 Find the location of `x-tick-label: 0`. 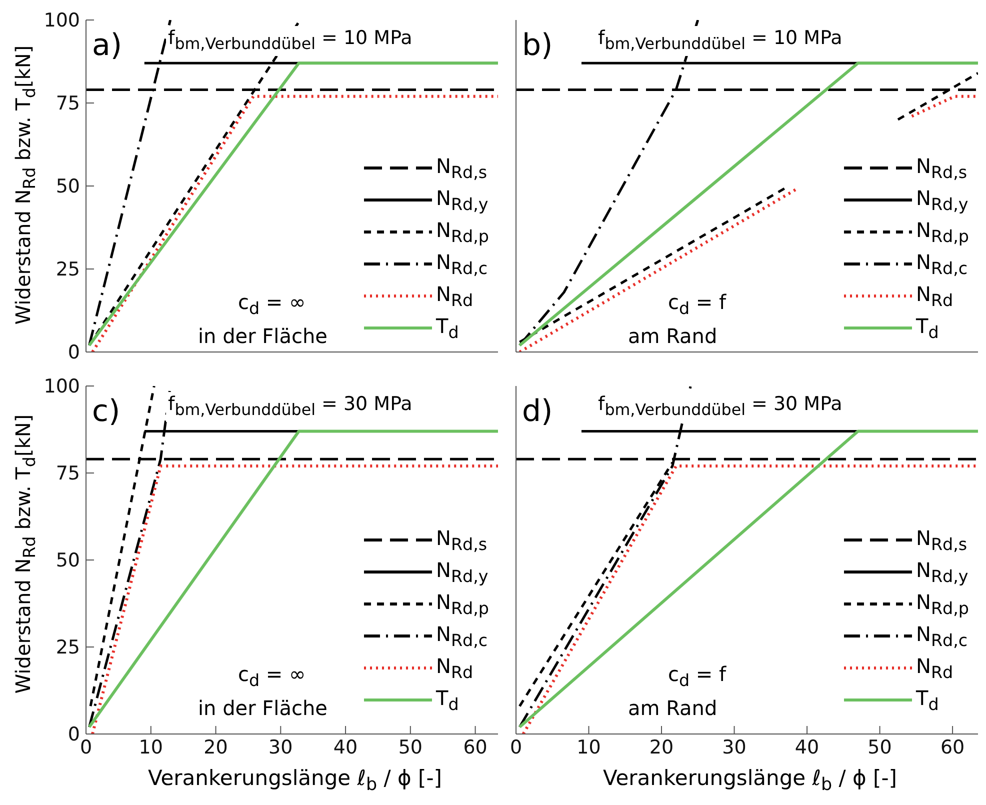

x-tick-label: 0 is located at coordinates (516, 747).